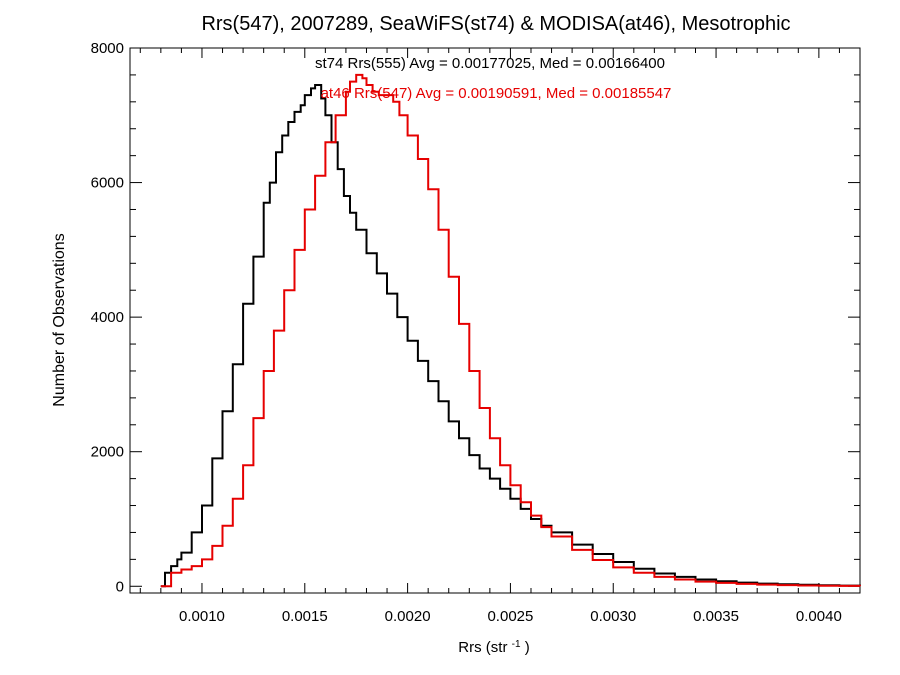 This screenshot has height=675, width=900. Describe the element at coordinates (305, 616) in the screenshot. I see `x-tick-label-1: 0.0015` at that location.